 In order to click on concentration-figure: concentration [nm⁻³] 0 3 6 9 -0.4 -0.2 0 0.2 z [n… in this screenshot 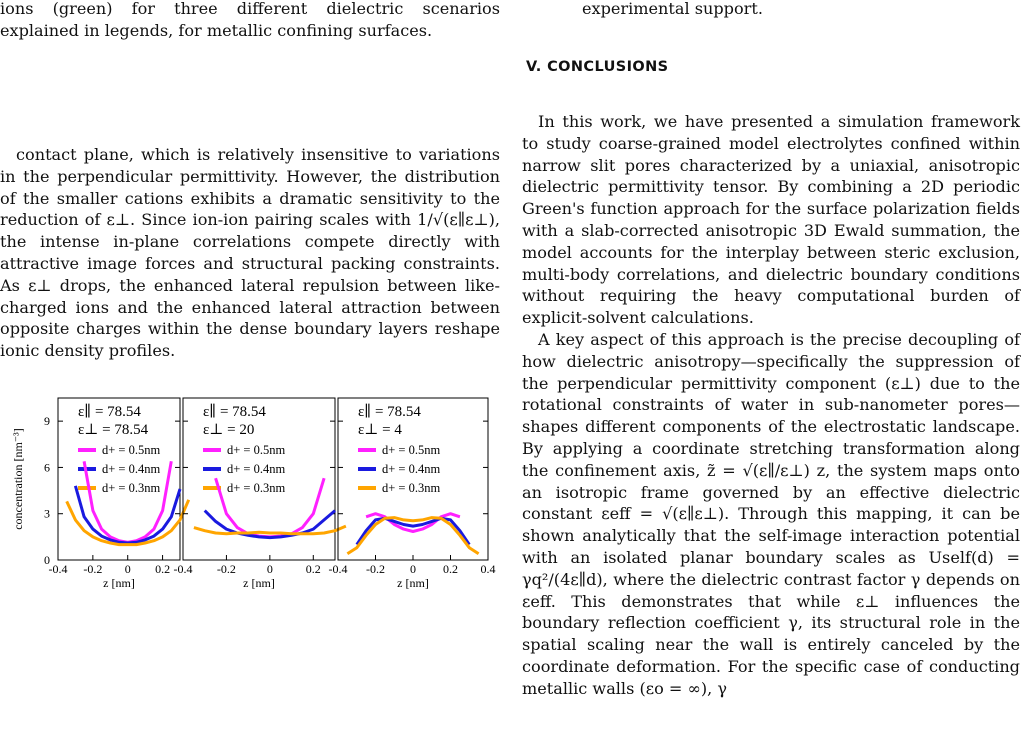, I will do `click(253, 493)`.